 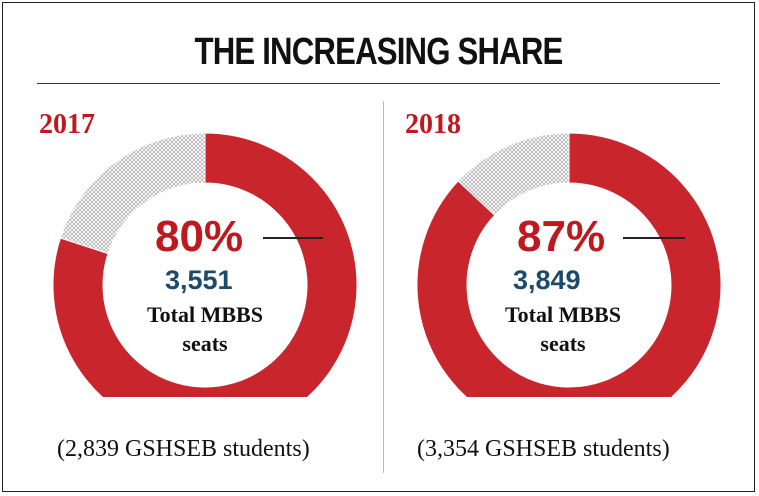 What do you see at coordinates (199, 280) in the screenshot?
I see `total-seats-2017: 3,551` at bounding box center [199, 280].